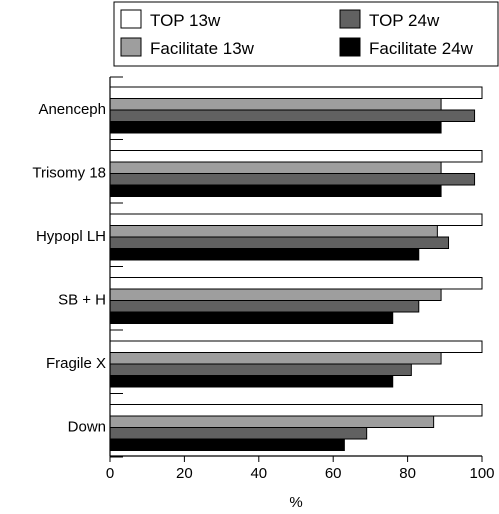  I want to click on legend-label-top-13w: TOP 13w, so click(185, 20).